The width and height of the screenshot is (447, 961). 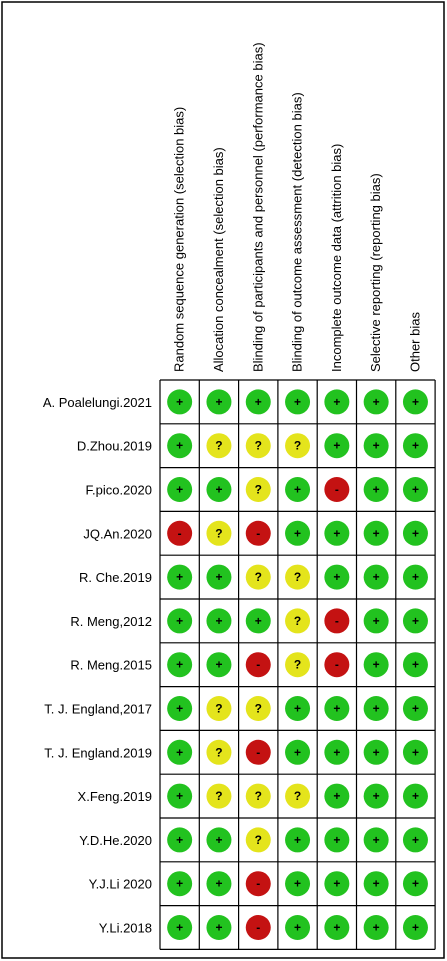 I want to click on study-label: T. J. England,2017, so click(x=98, y=709).